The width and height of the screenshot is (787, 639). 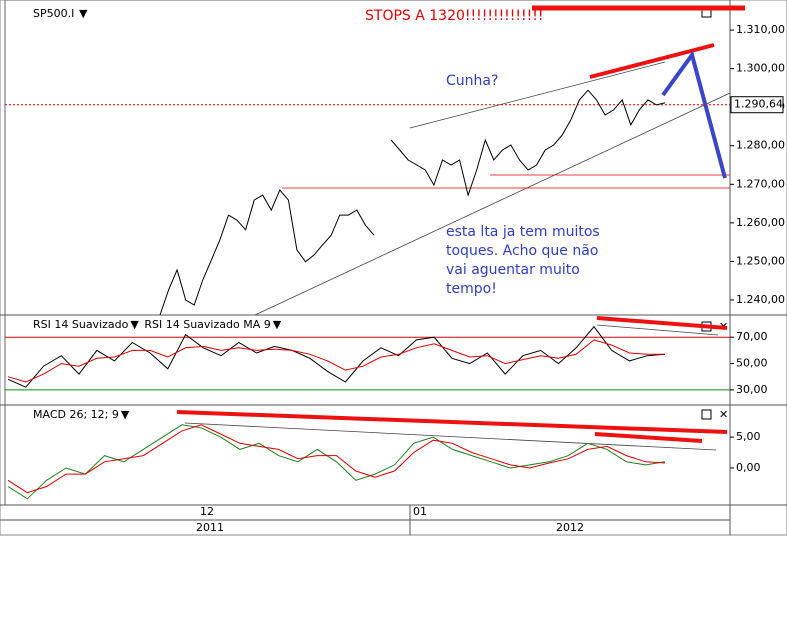 I want to click on y-tick-label: 1.280,00, so click(x=760, y=145).